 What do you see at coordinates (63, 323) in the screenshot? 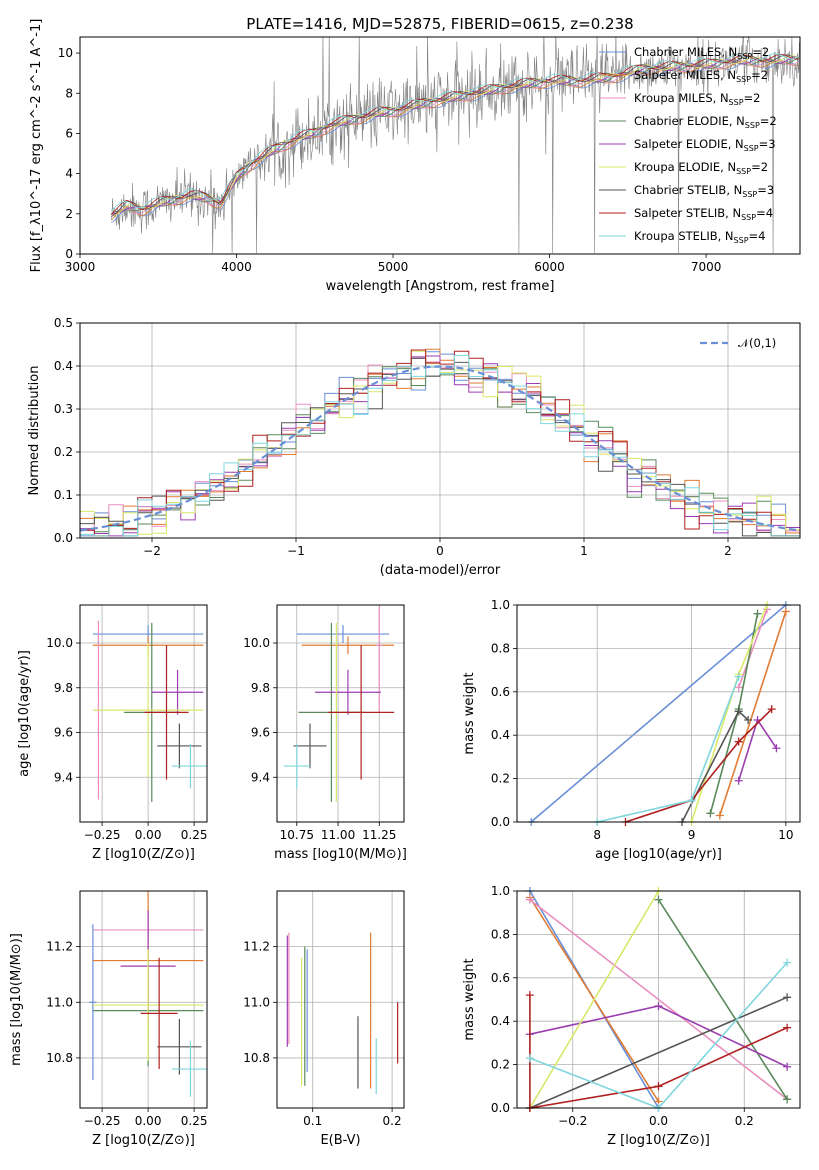
I see `y-tick-label: 0.5` at bounding box center [63, 323].